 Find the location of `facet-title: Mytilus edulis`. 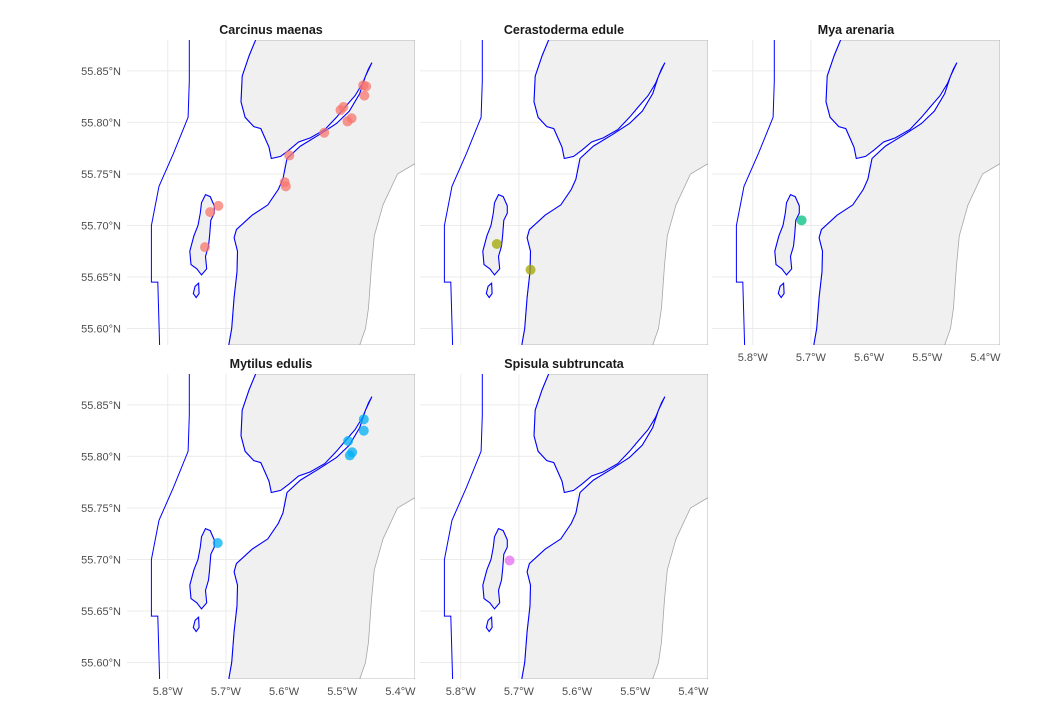

facet-title: Mytilus edulis is located at coordinates (271, 364).